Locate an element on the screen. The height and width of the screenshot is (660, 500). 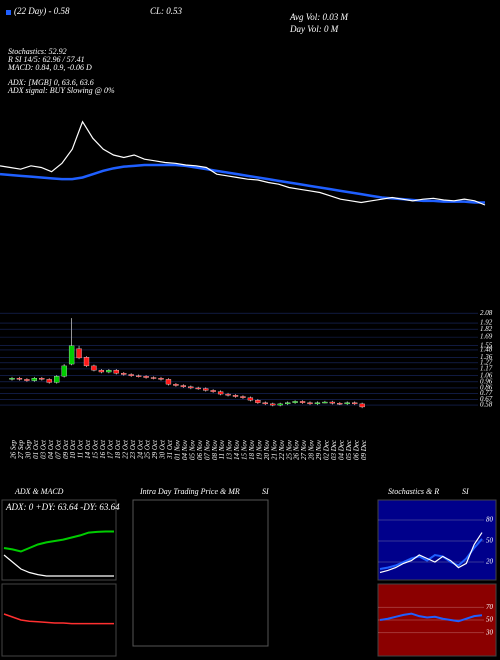
y-tick-label: 1.92 is located at coordinates (486, 323).